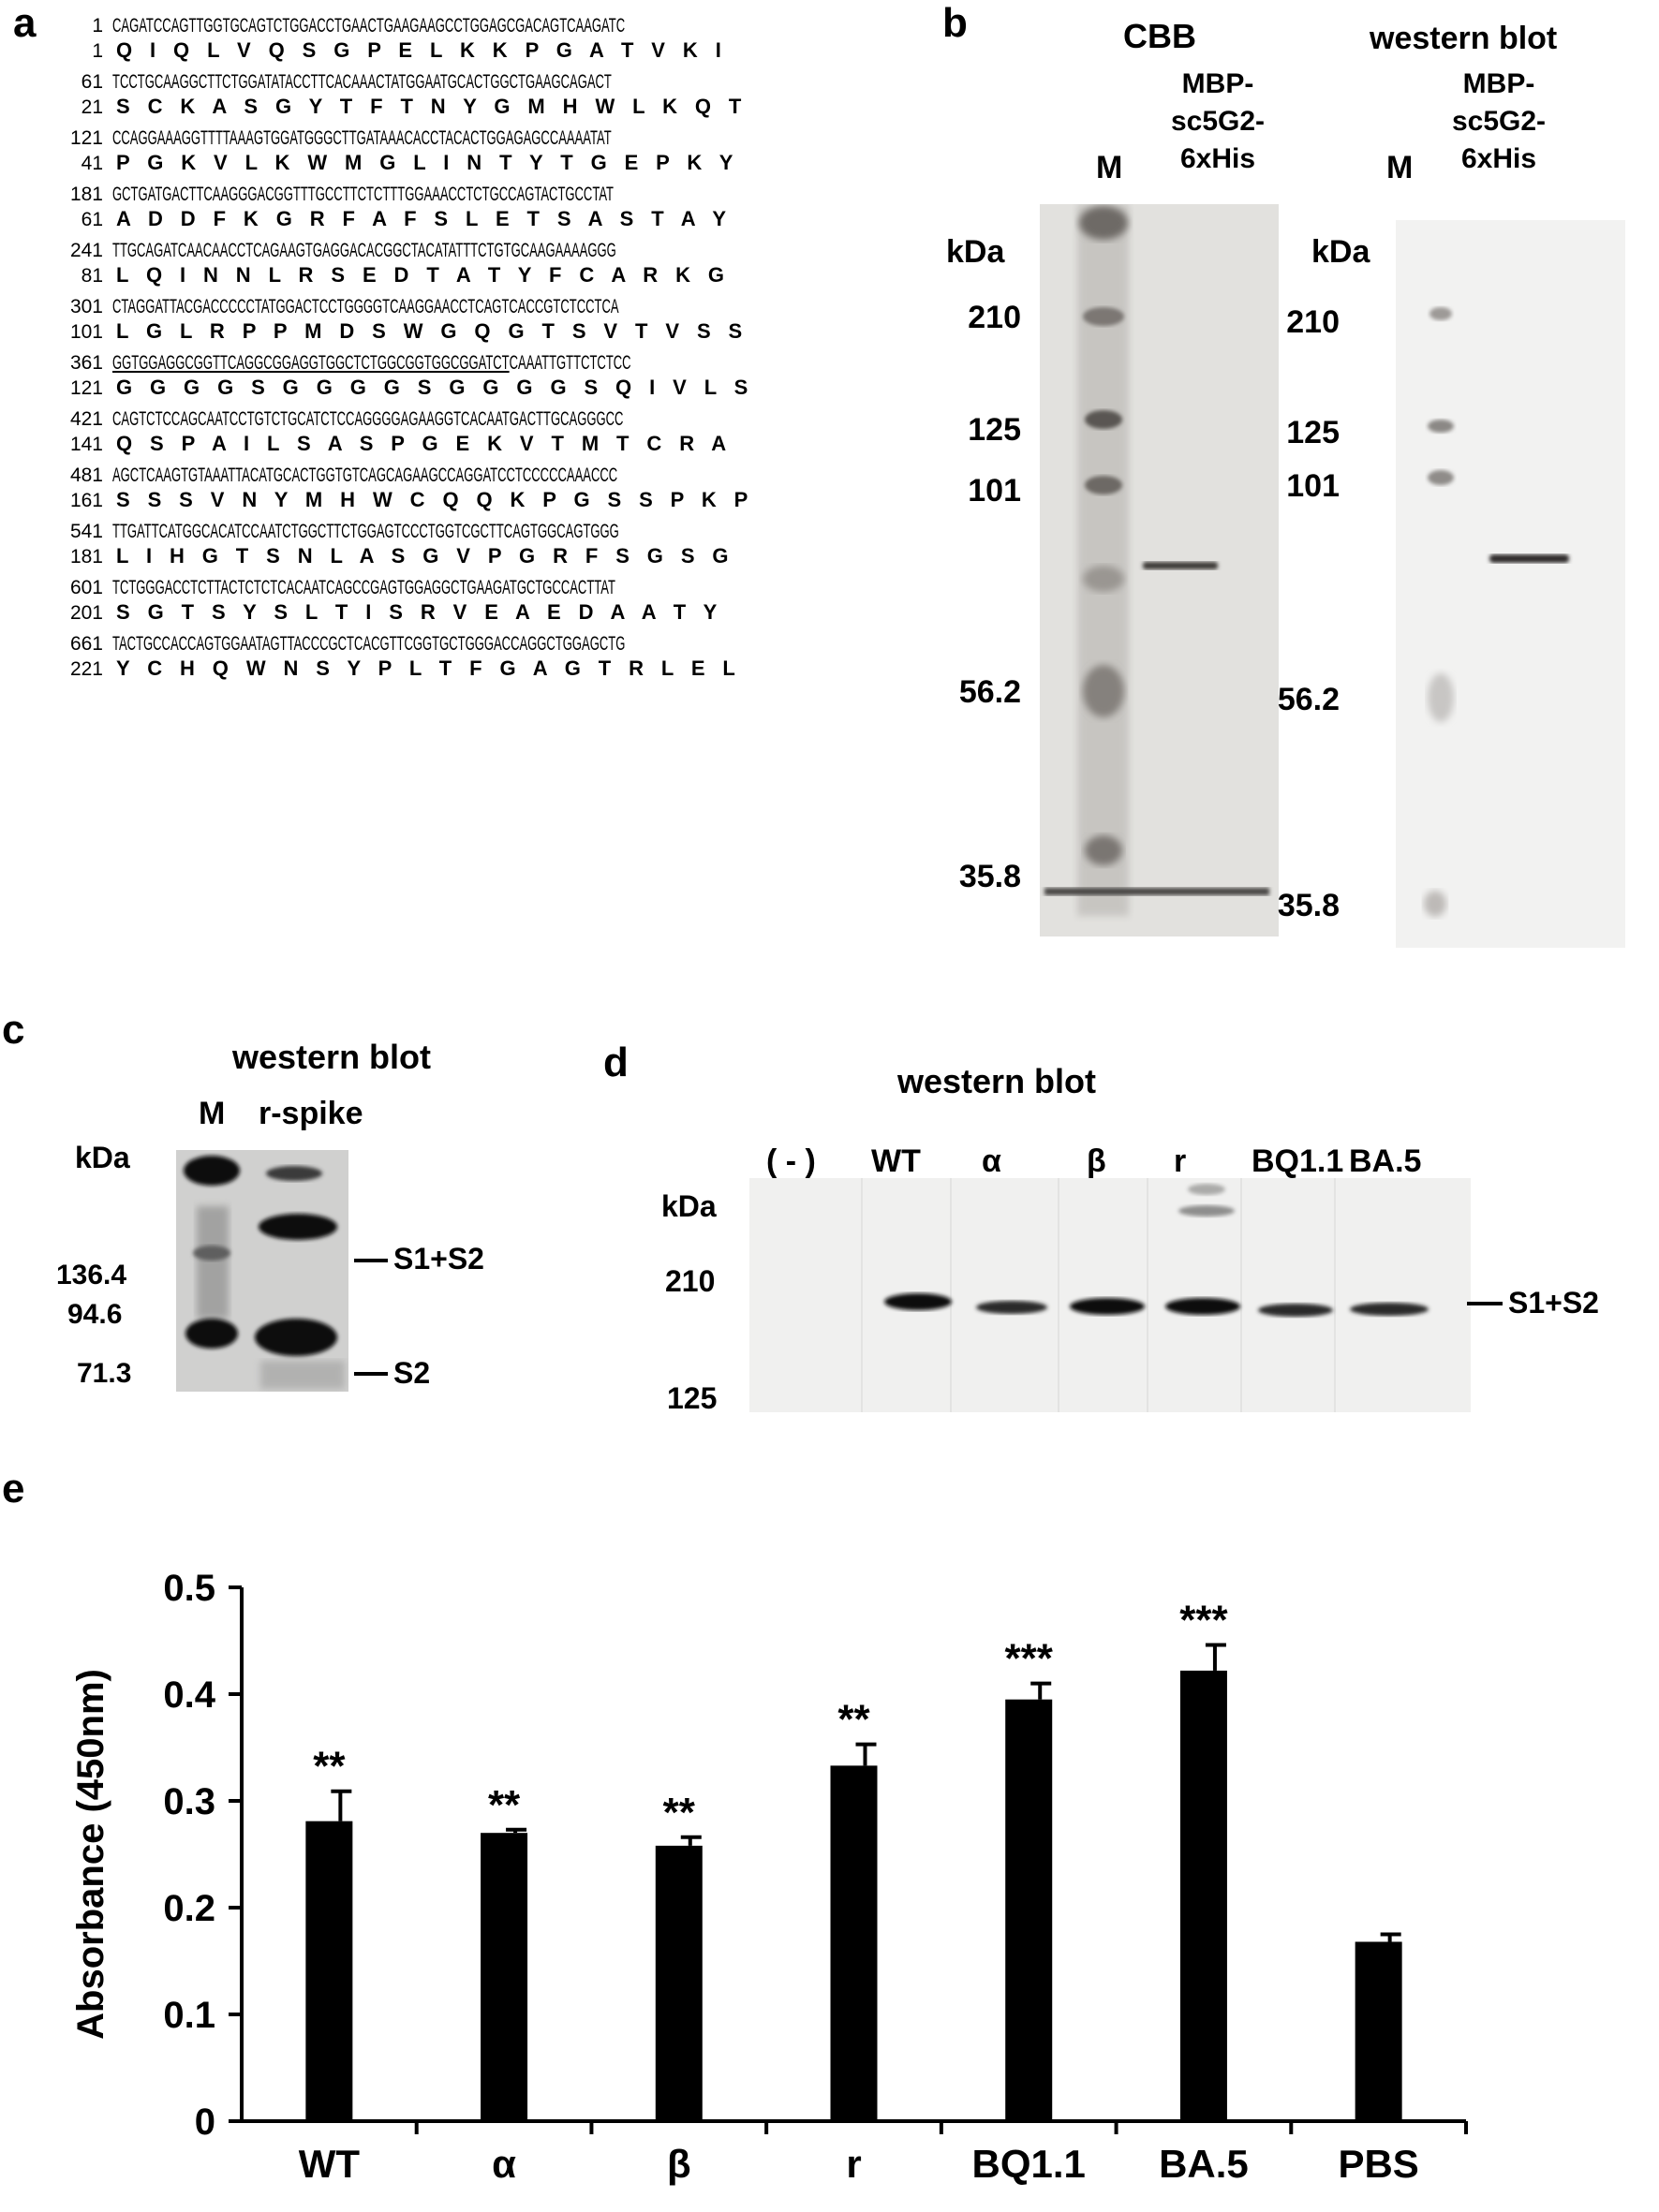  Describe the element at coordinates (92, 107) in the screenshot. I see `amino-acid-position: 21` at that location.